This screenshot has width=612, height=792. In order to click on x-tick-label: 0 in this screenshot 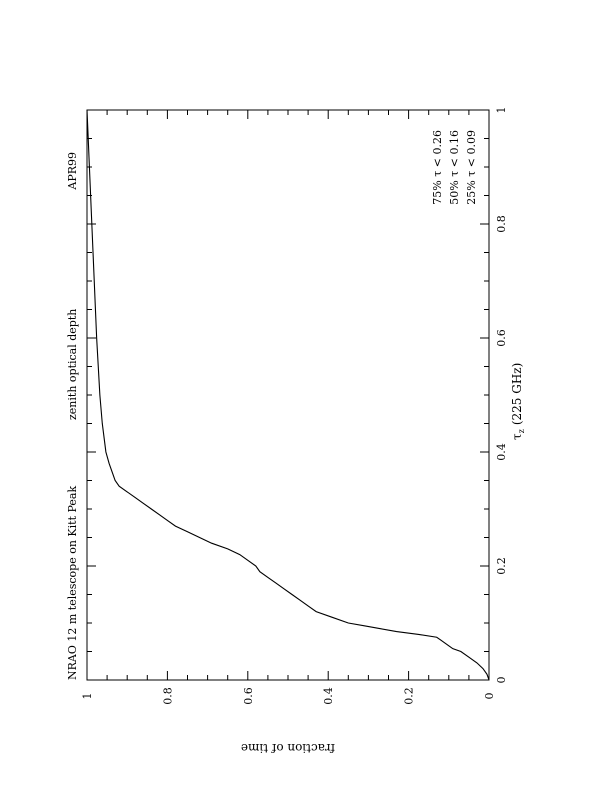, I will do `click(501, 680)`.